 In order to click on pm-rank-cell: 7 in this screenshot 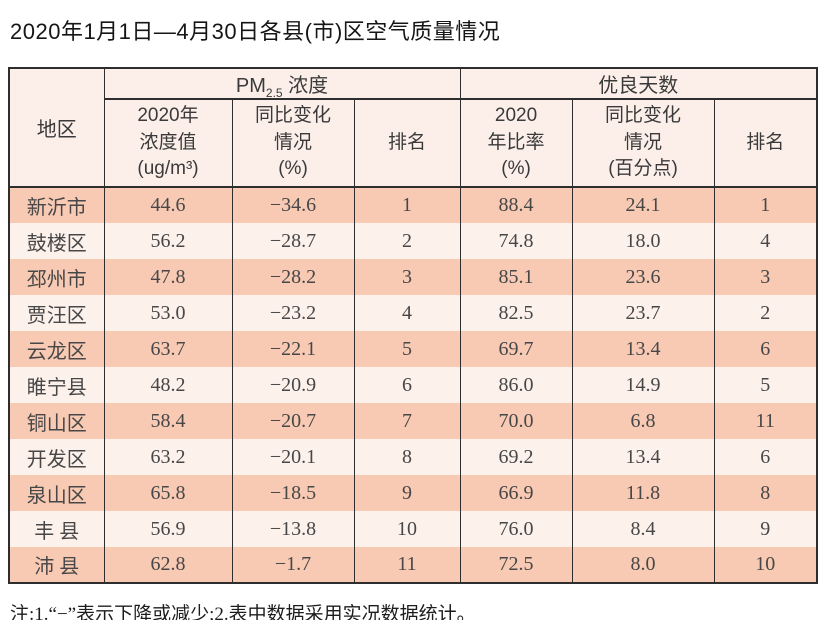, I will do `click(407, 421)`.